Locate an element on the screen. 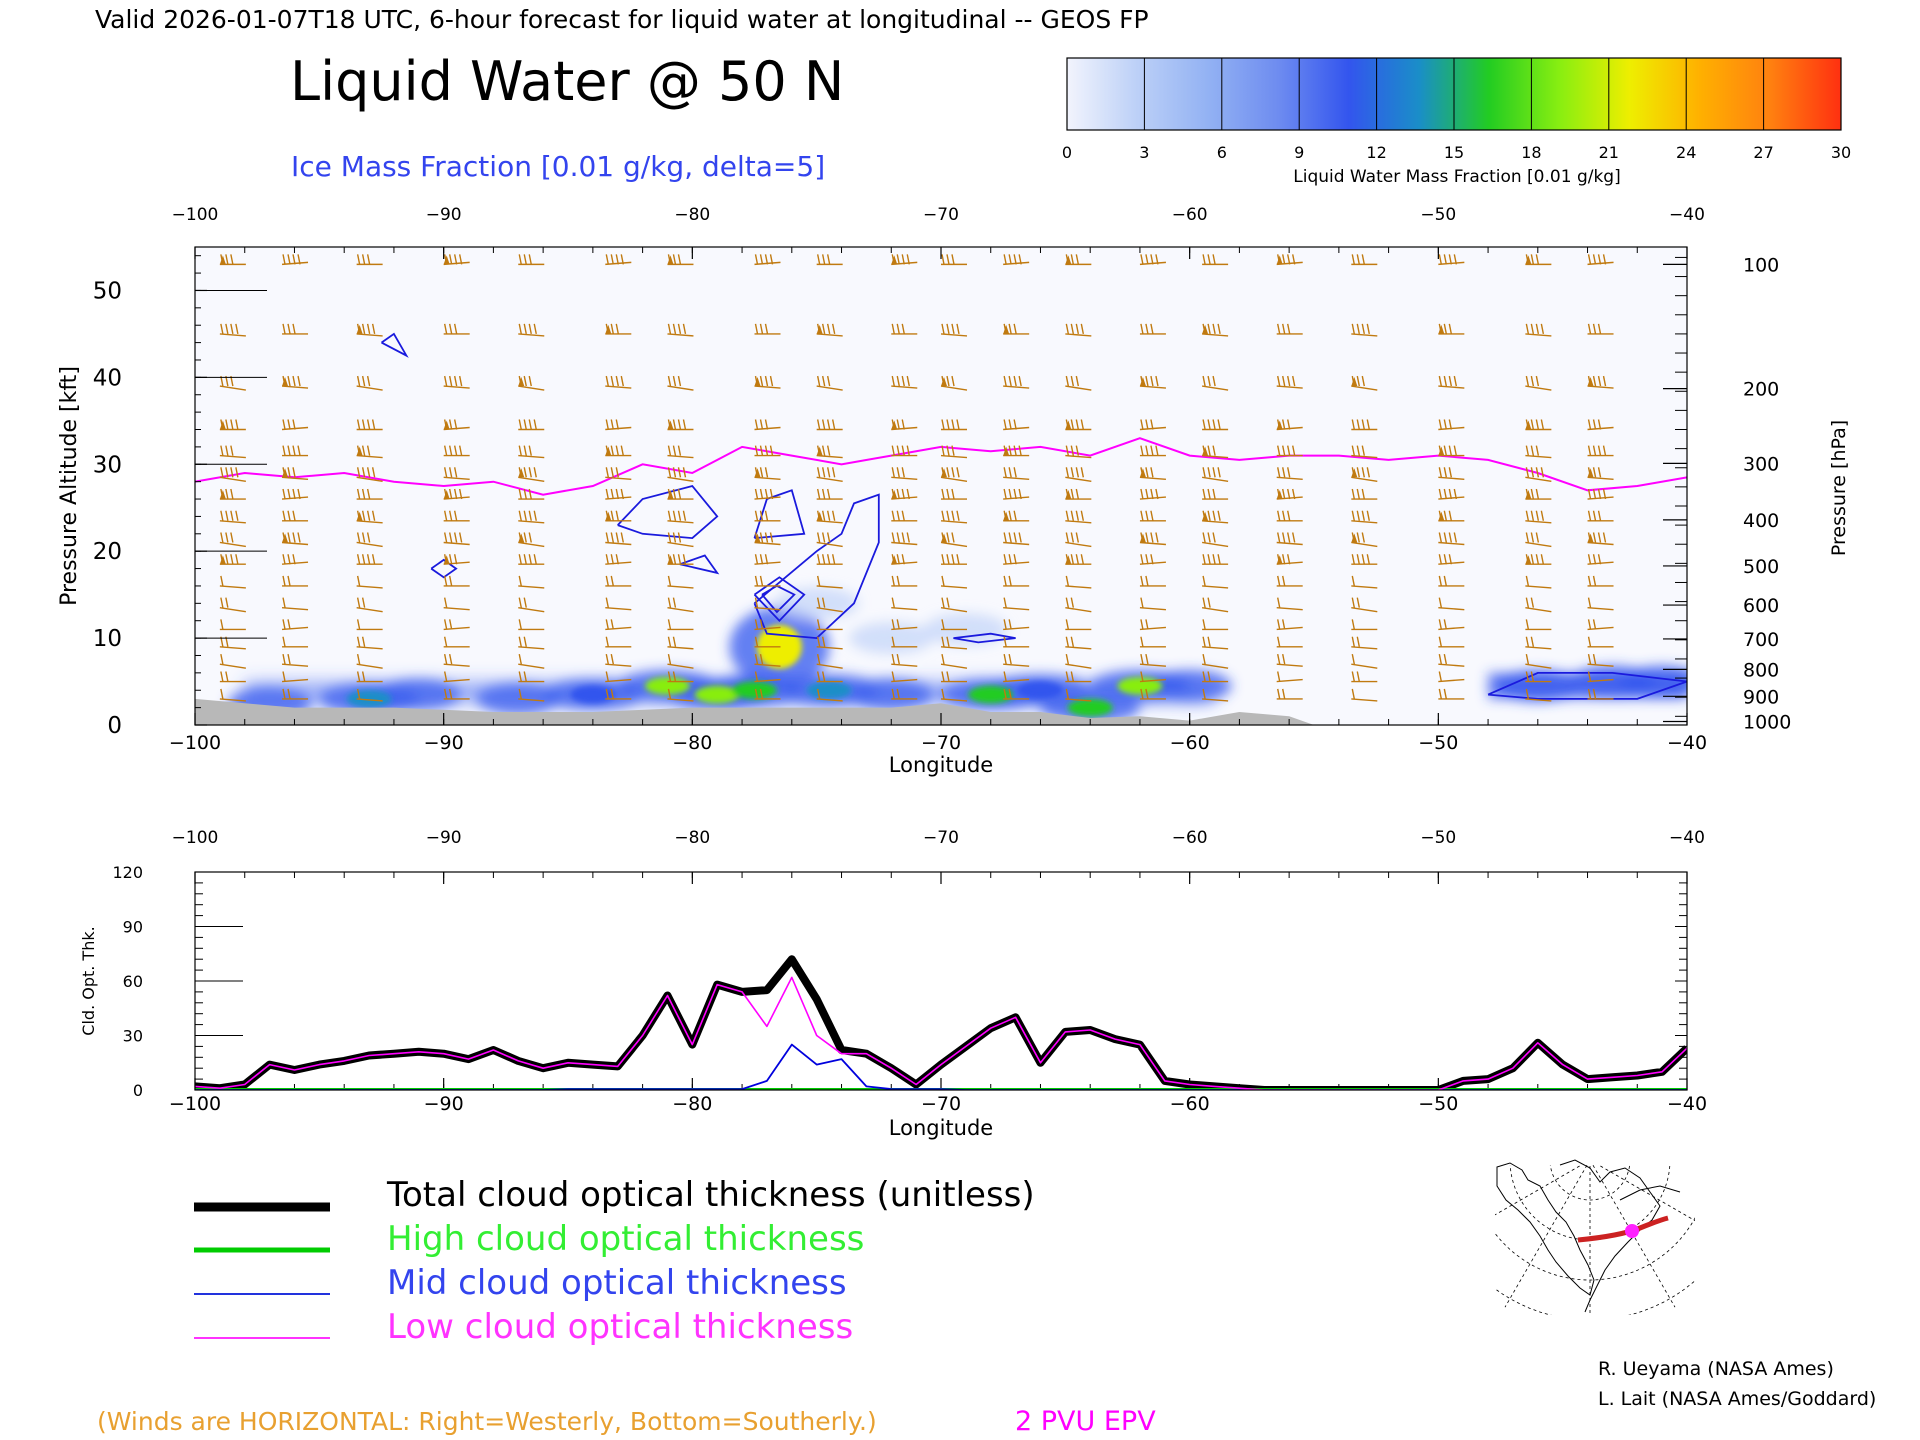 This screenshot has width=1920, height=1440. colorbar-tick-label: 30 is located at coordinates (1841, 152).